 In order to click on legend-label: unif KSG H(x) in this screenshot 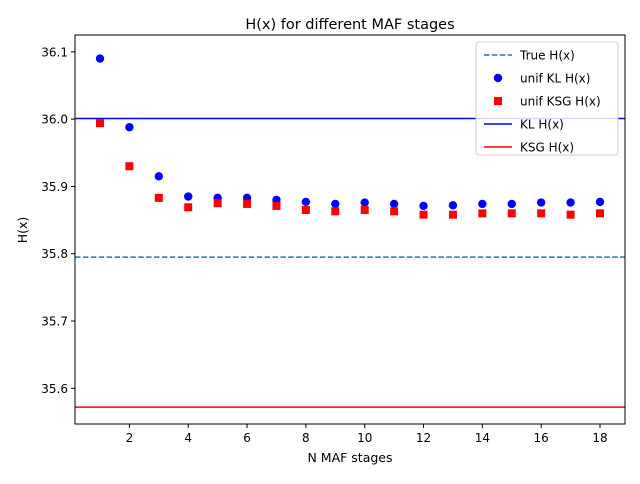, I will do `click(560, 102)`.